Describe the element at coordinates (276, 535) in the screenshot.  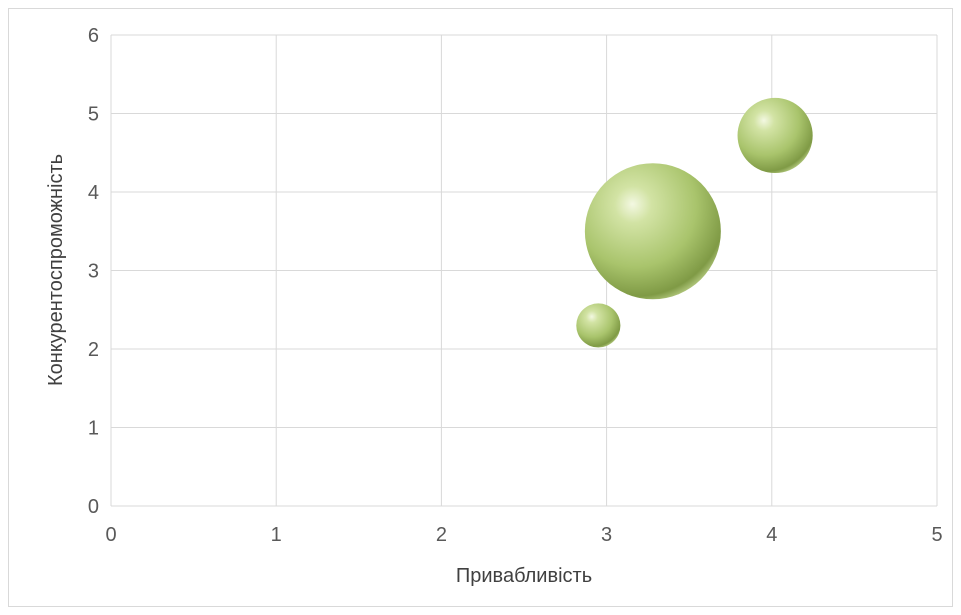
I see `x-tick-label: 1` at that location.